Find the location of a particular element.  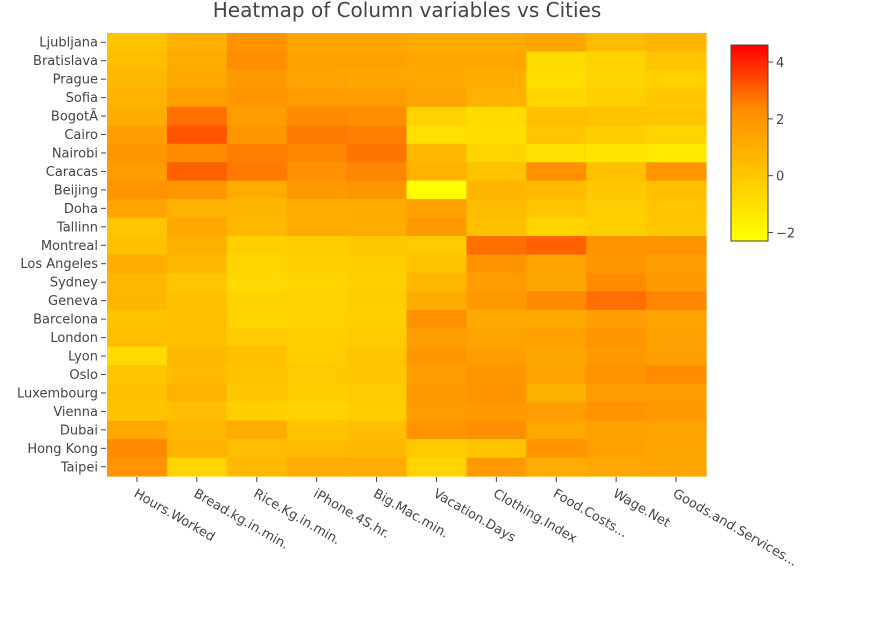

y-tick-label: Tallinn is located at coordinates (77, 227).